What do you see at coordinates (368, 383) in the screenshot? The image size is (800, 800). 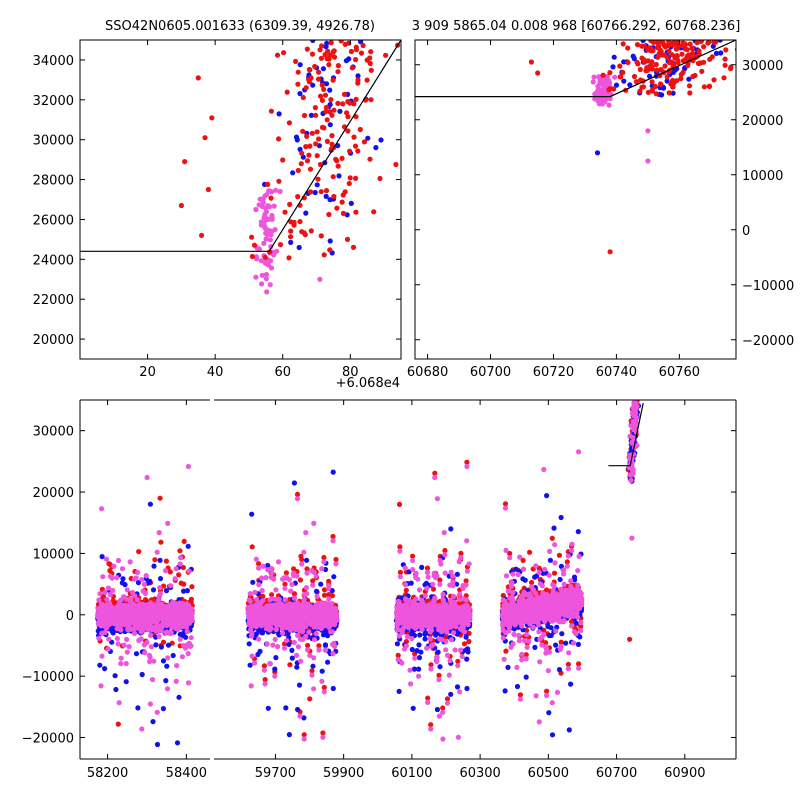 I see `zoom-x-offset-label: +6.068e4` at bounding box center [368, 383].